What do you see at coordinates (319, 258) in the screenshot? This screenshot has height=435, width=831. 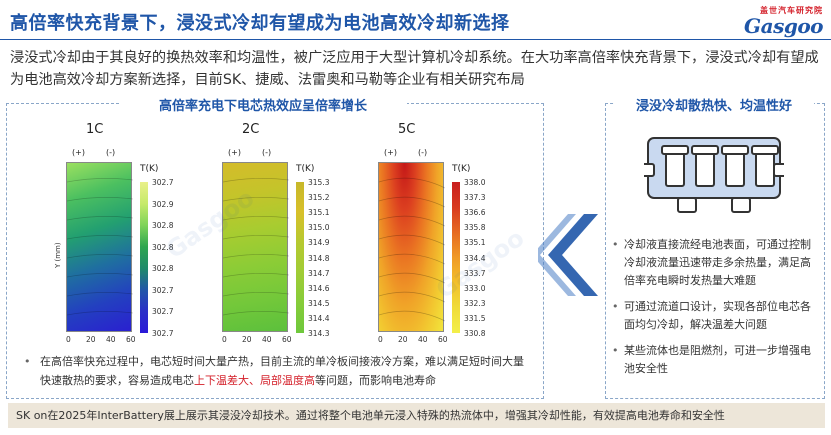 I see `colorbar-tick-label: 314.8` at bounding box center [319, 258].